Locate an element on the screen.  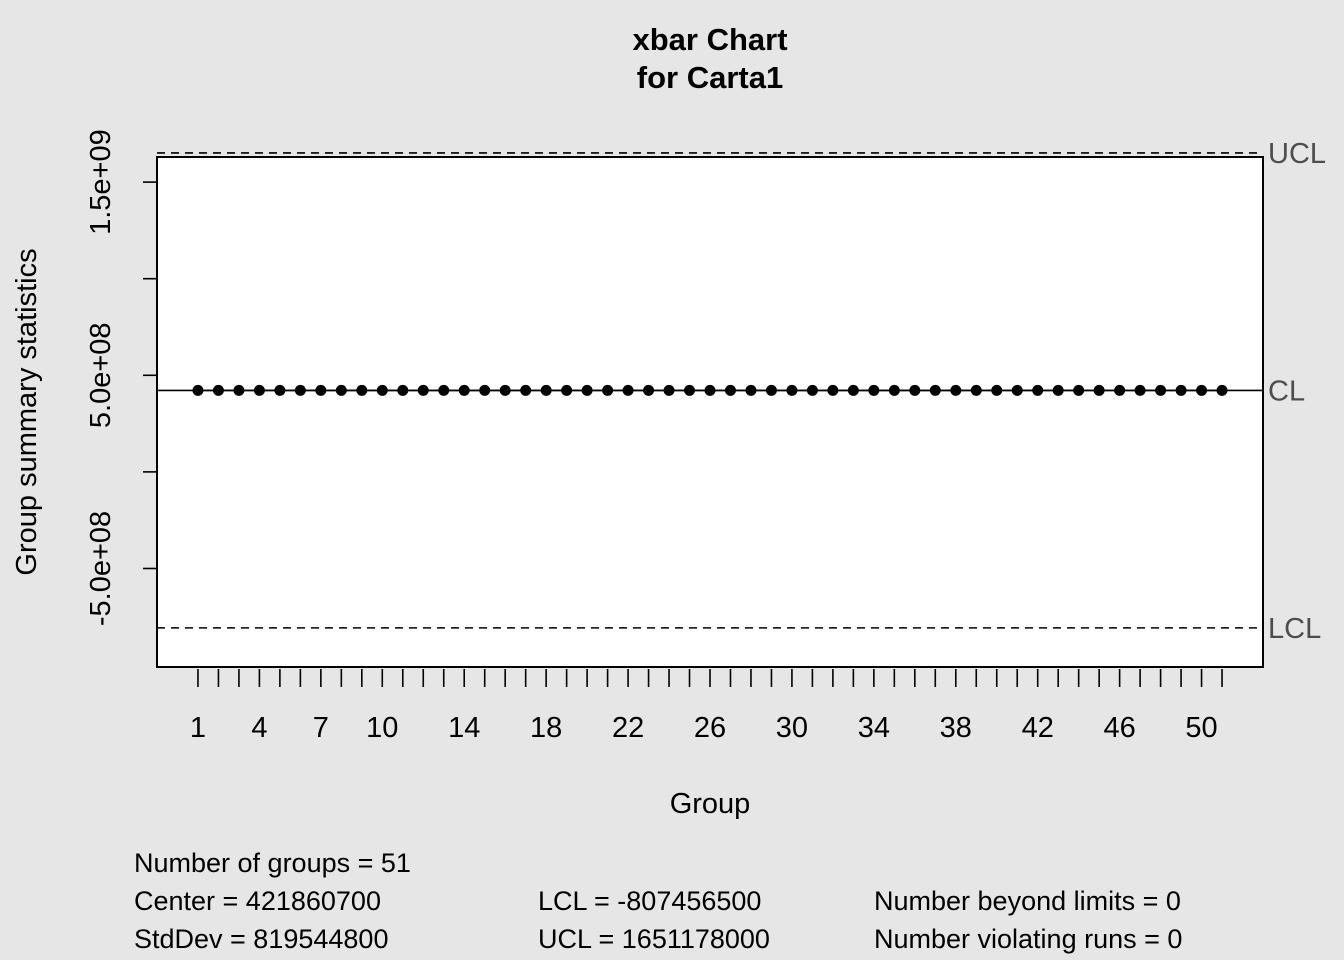
y-tick-label: -5.0e+08 is located at coordinates (101, 568).